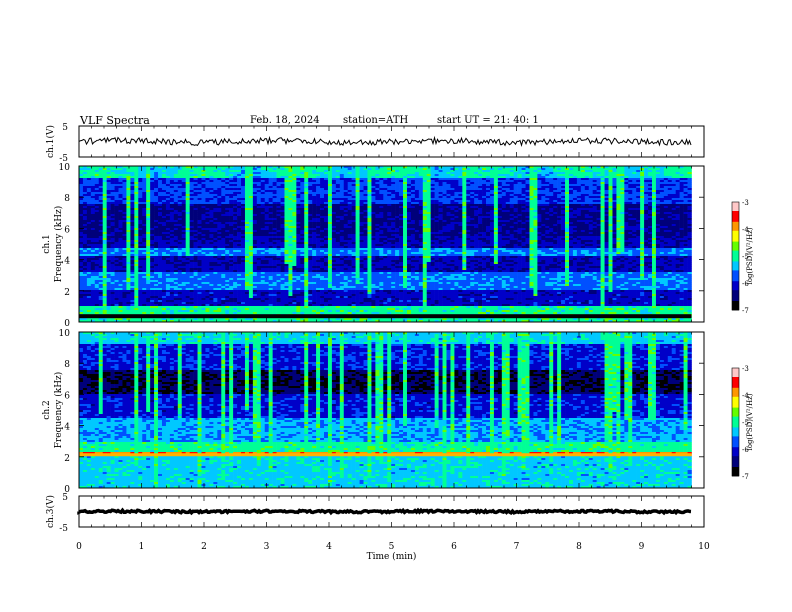 The image size is (792, 612). Describe the element at coordinates (204, 547) in the screenshot. I see `x-tick-label: 2` at that location.